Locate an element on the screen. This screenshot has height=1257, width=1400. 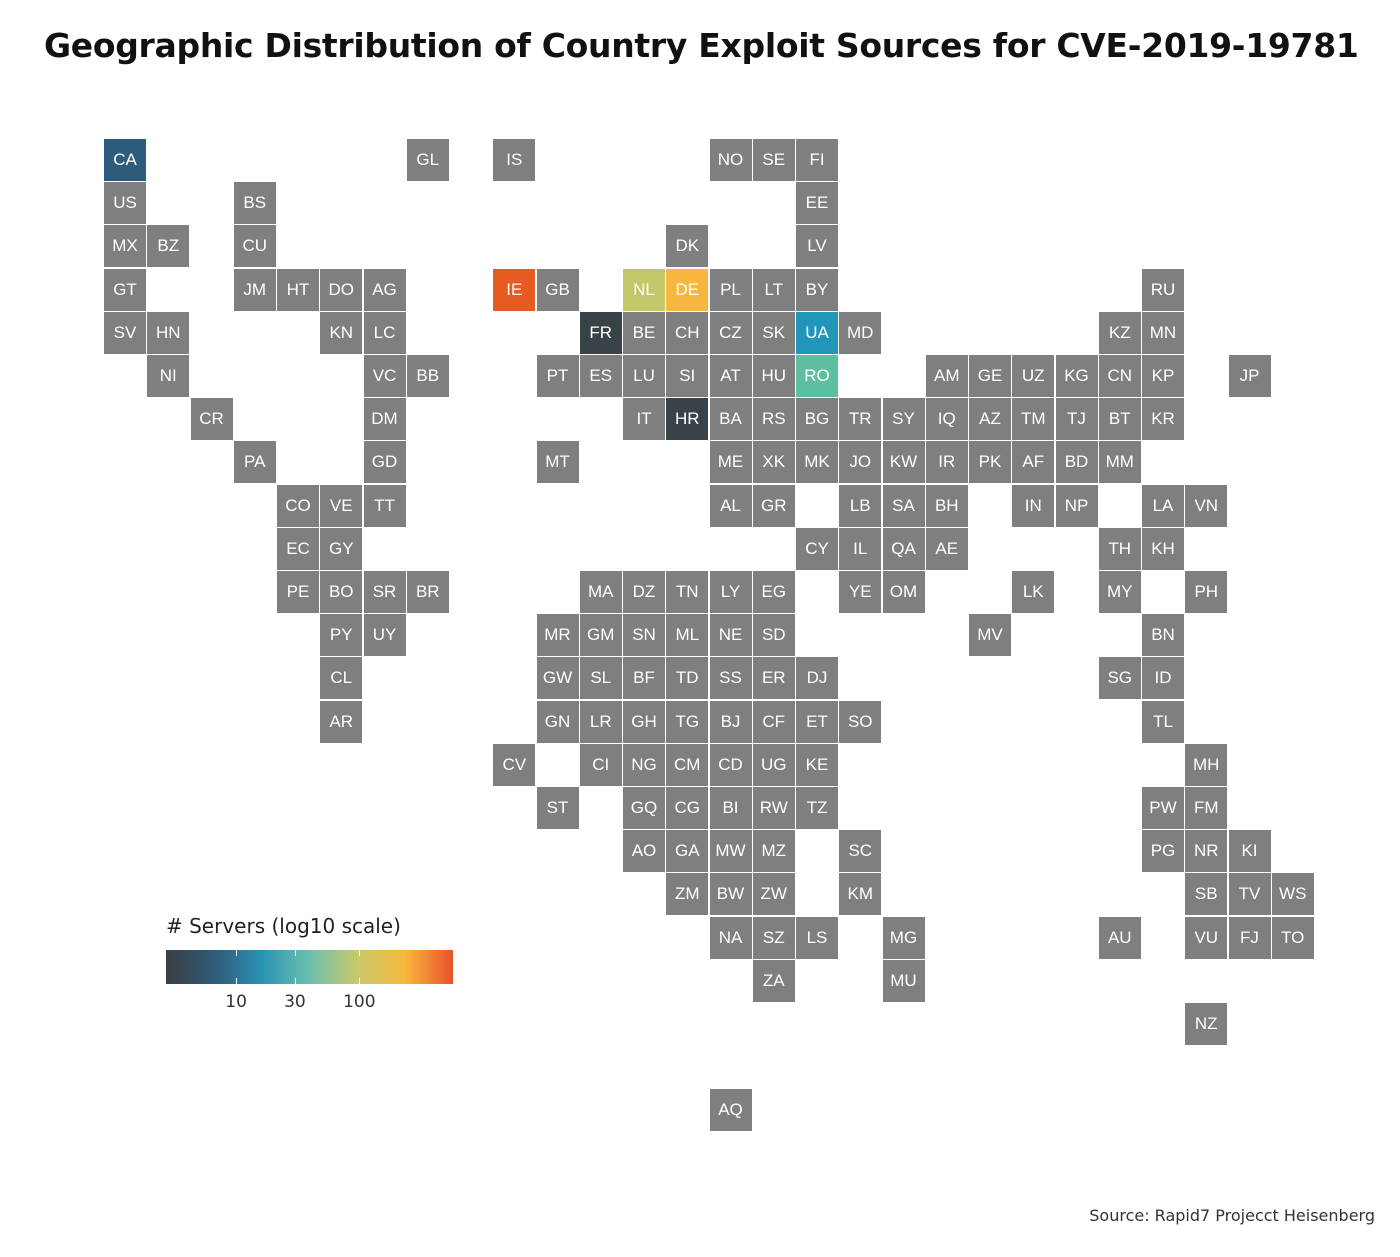
tile-bg: BG is located at coordinates (817, 419).